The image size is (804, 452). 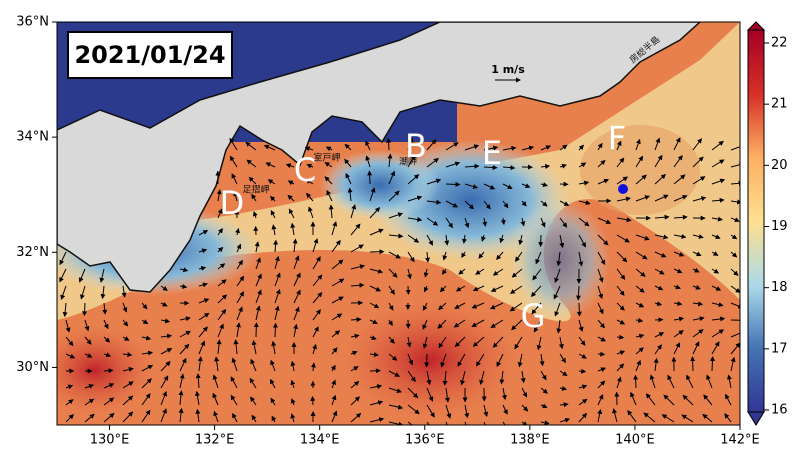 What do you see at coordinates (508, 69) in the screenshot?
I see `scale-label: 1 m/s` at bounding box center [508, 69].